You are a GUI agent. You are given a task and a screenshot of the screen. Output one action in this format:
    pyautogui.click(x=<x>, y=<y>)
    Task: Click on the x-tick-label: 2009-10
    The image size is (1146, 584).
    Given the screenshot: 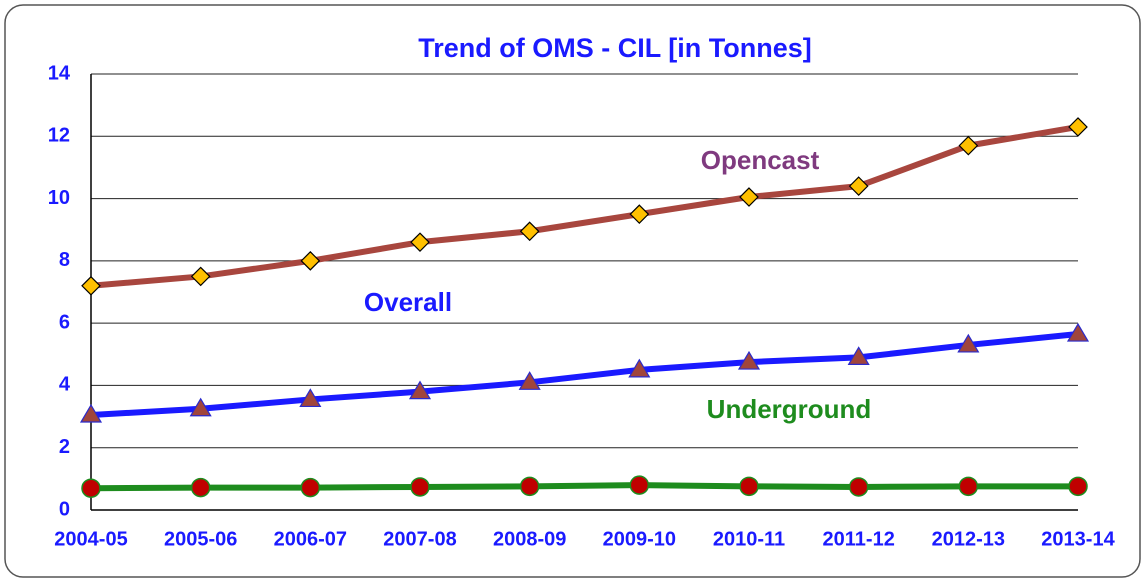 What is the action you would take?
    pyautogui.click(x=639, y=539)
    